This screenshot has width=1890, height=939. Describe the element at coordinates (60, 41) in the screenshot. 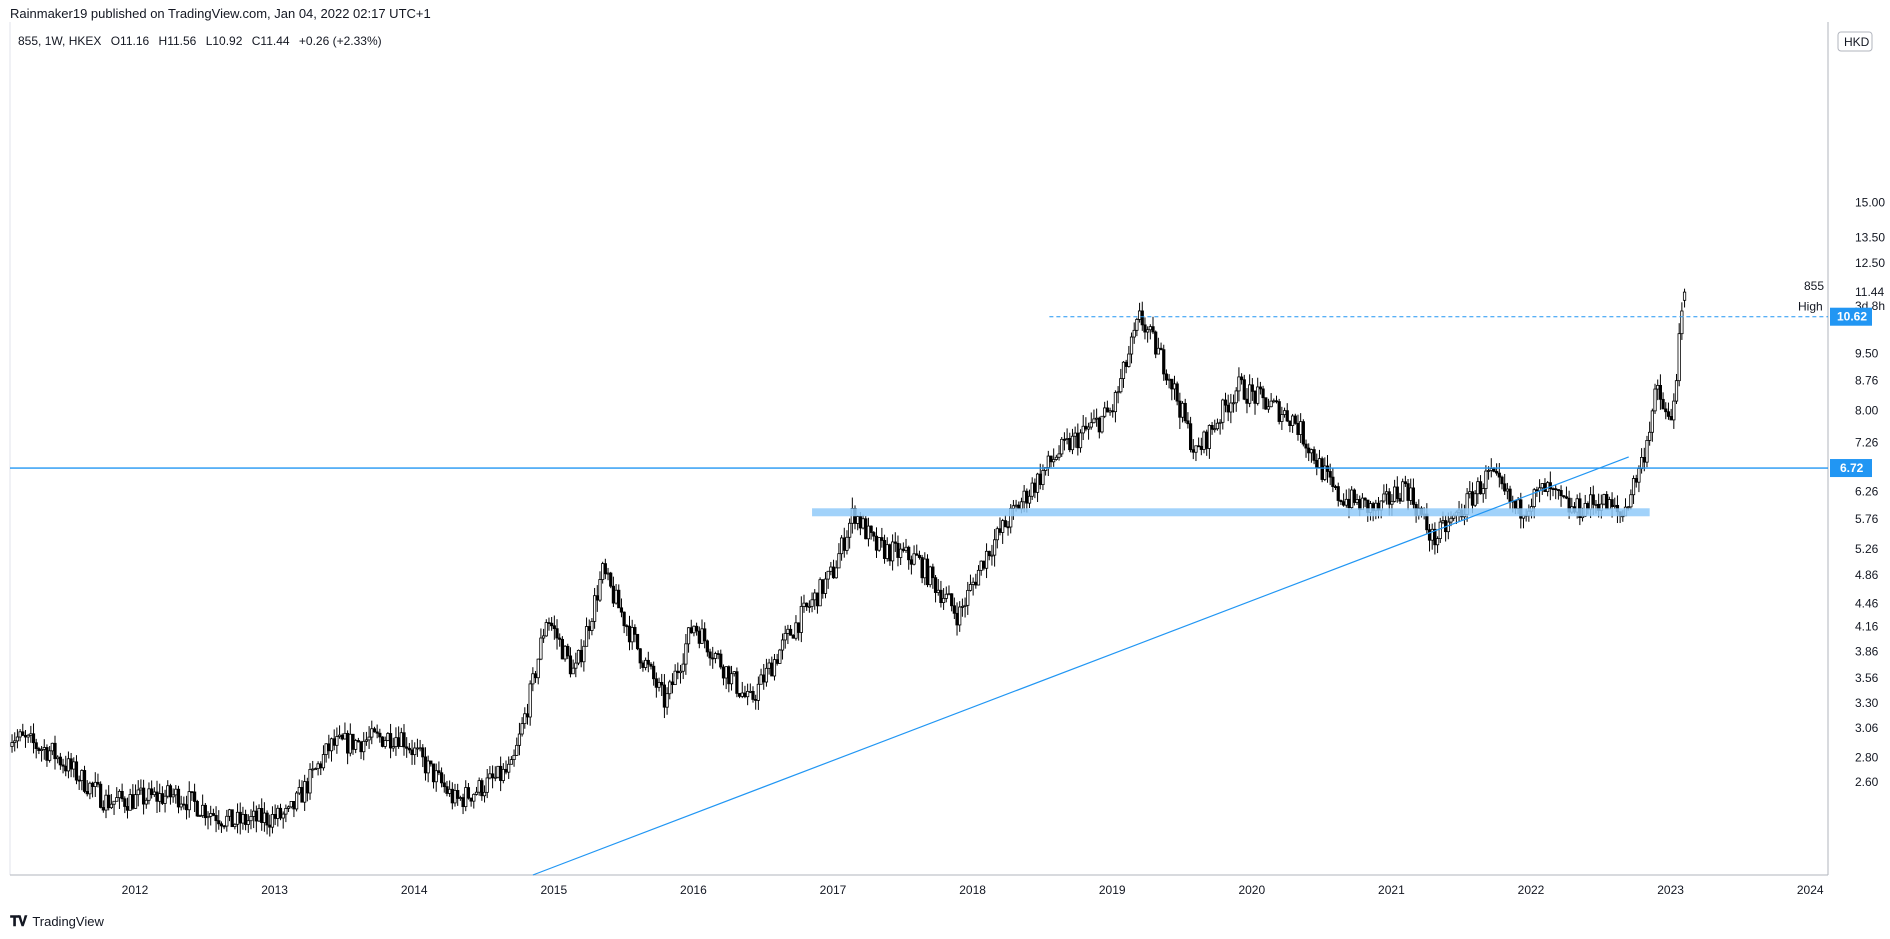

I see `legend-symbol: 855, 1W, HKEX` at that location.